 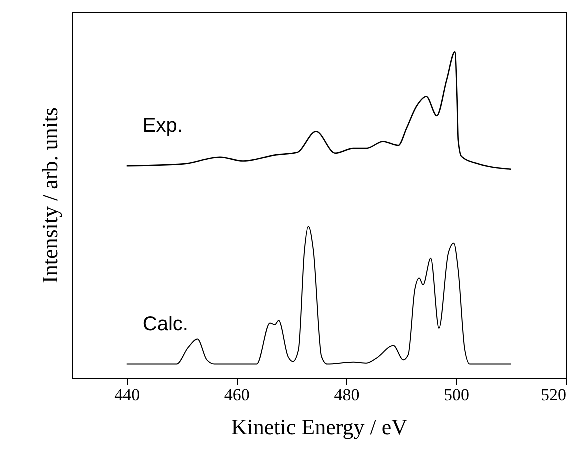 What do you see at coordinates (162, 126) in the screenshot?
I see `series-label: Exp.` at bounding box center [162, 126].